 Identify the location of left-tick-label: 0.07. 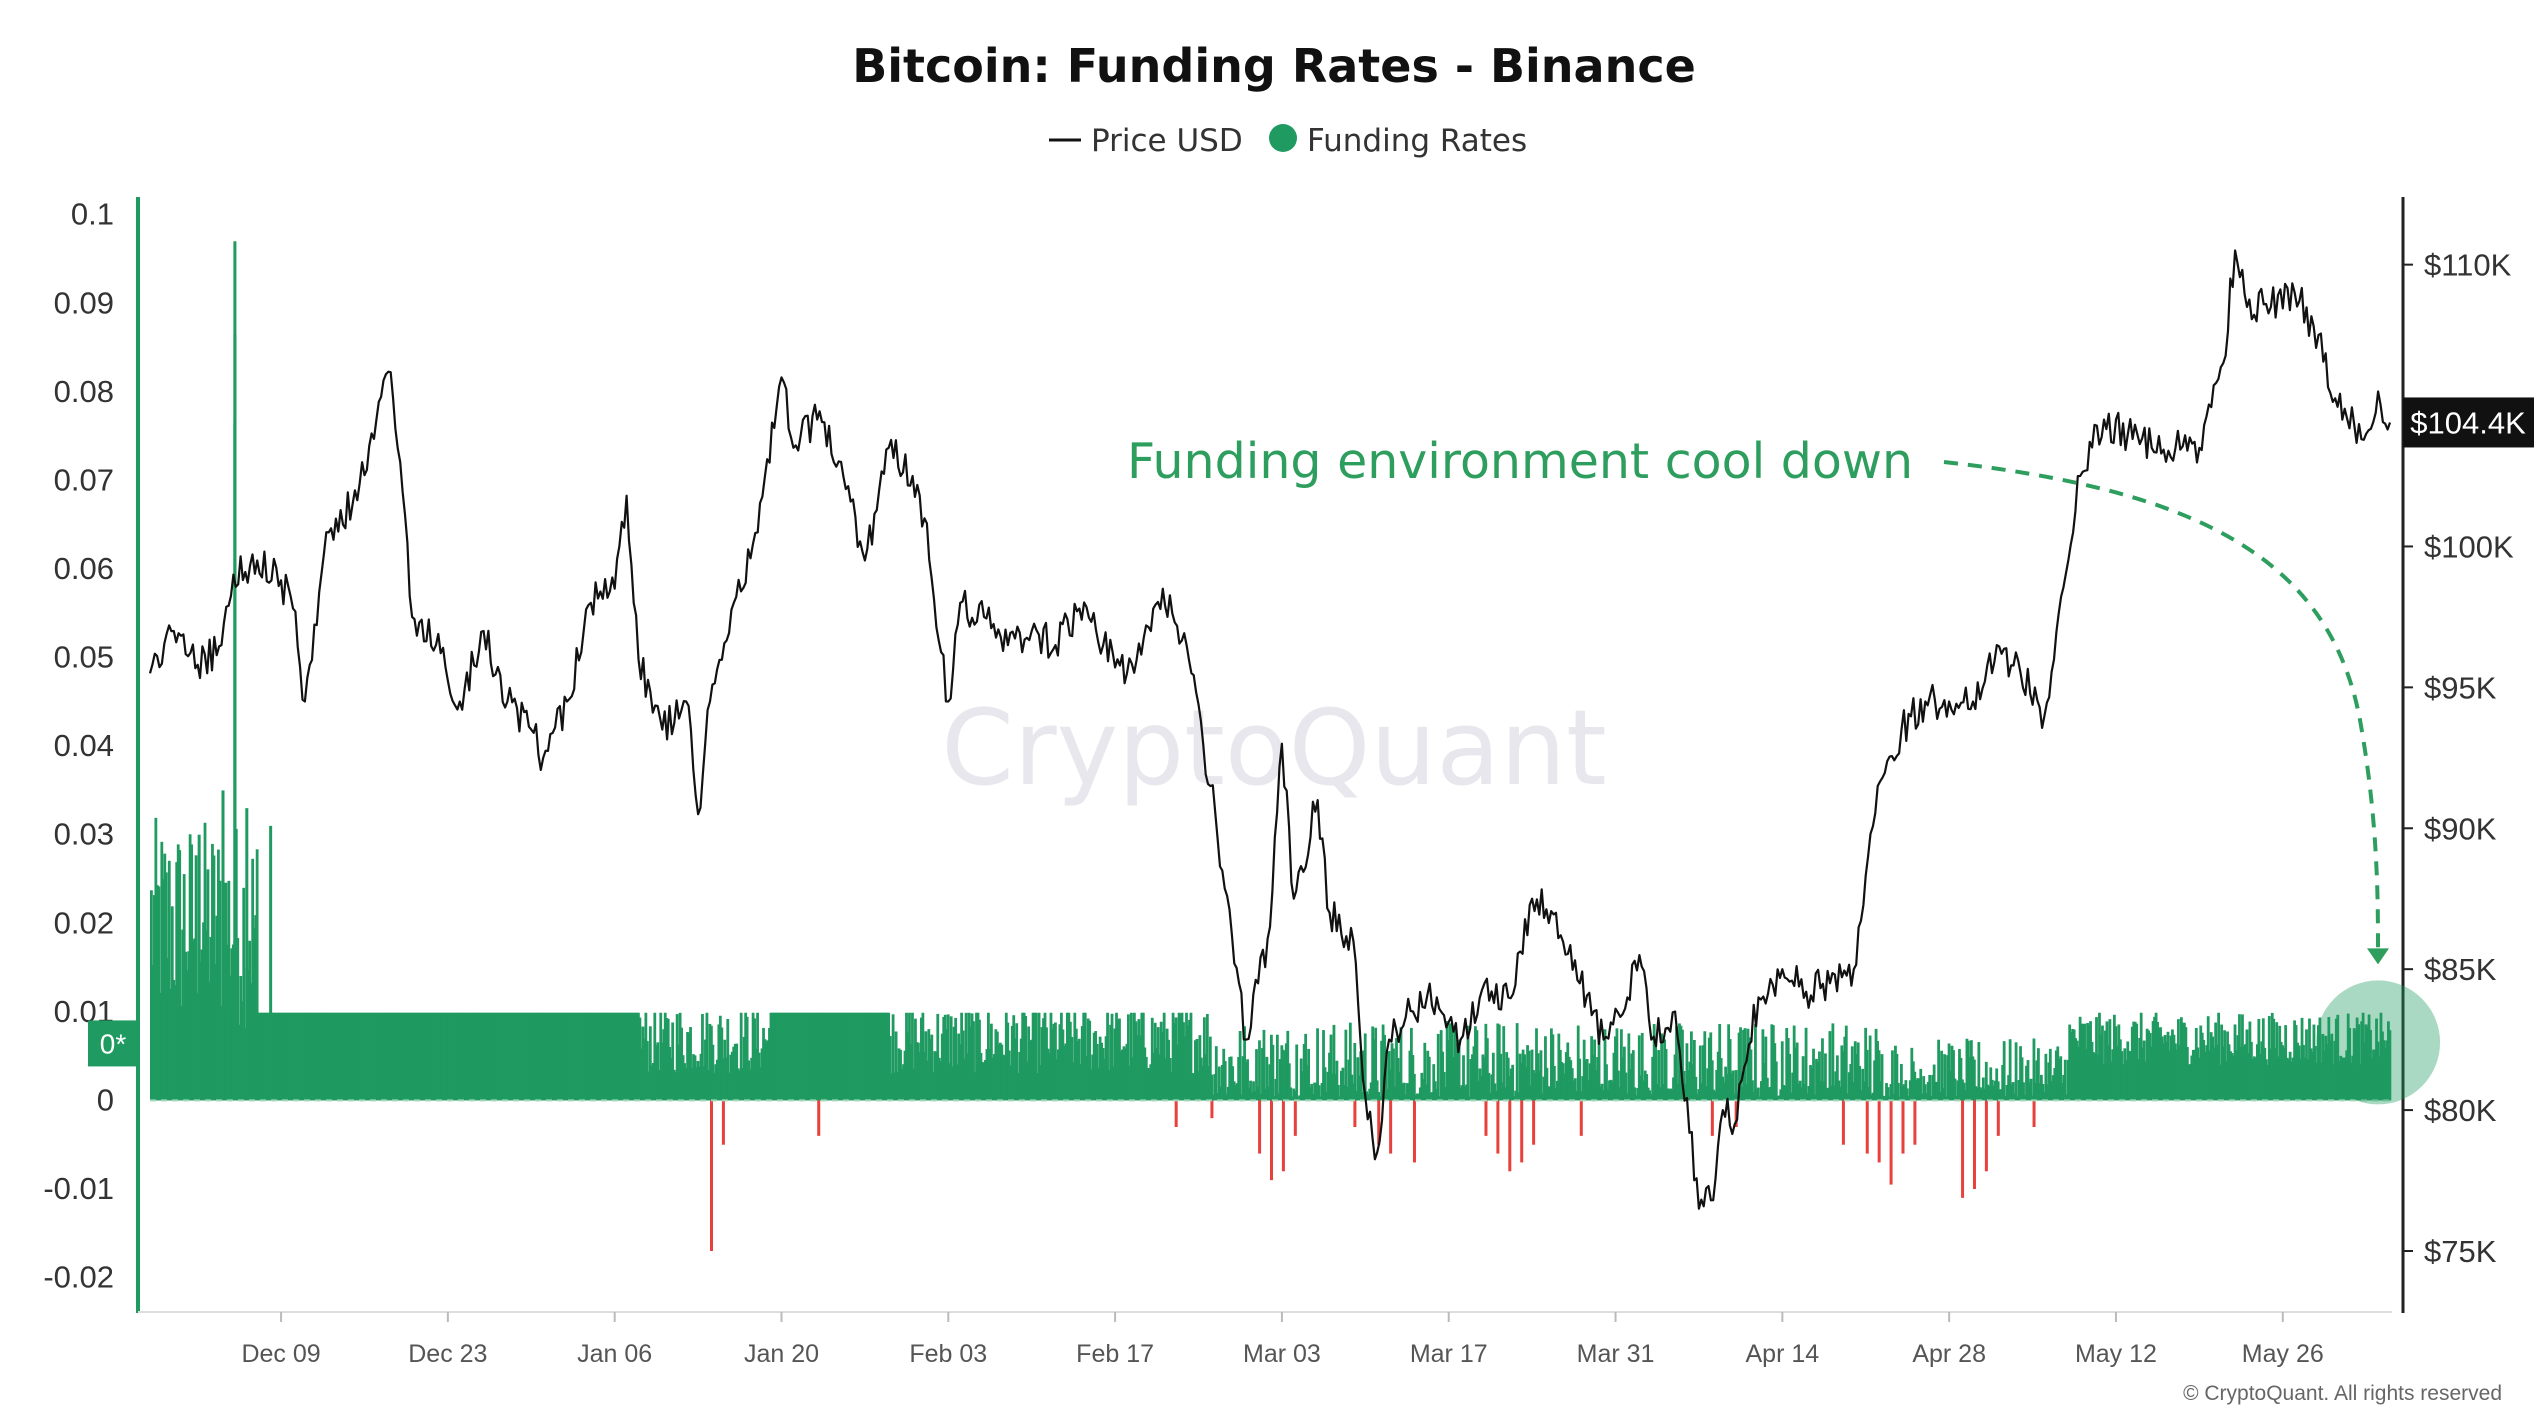
(84, 479).